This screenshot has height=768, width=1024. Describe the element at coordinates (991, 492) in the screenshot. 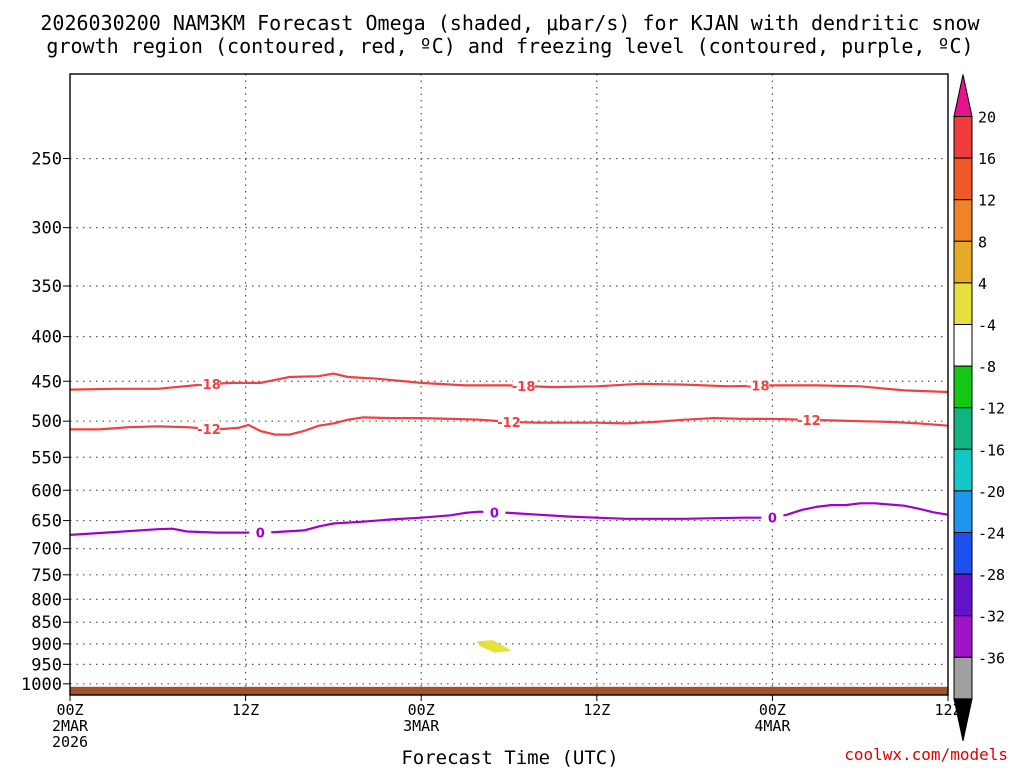

I see `colorbar-level-label: -20` at that location.